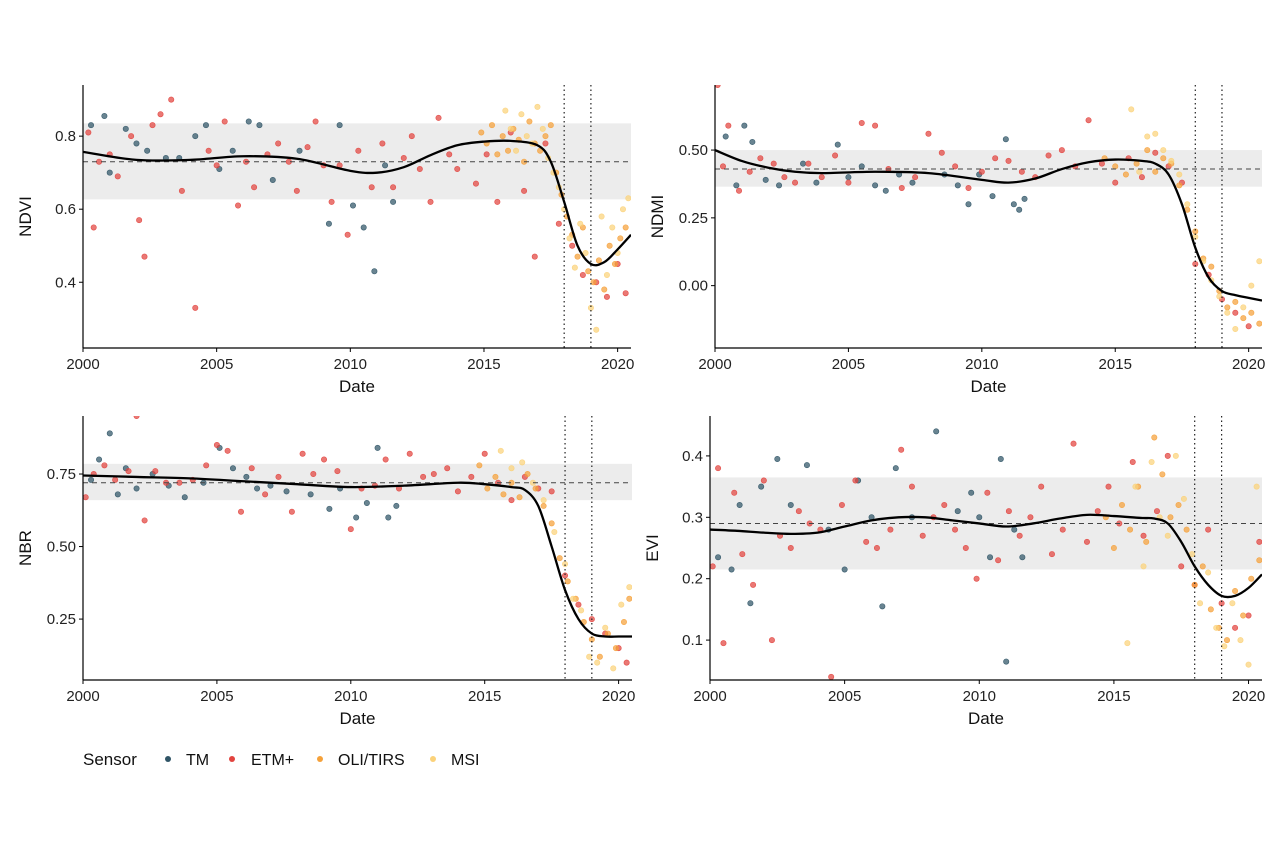 The height and width of the screenshot is (853, 1280). I want to click on y-axis-title: NDVI, so click(25, 216).